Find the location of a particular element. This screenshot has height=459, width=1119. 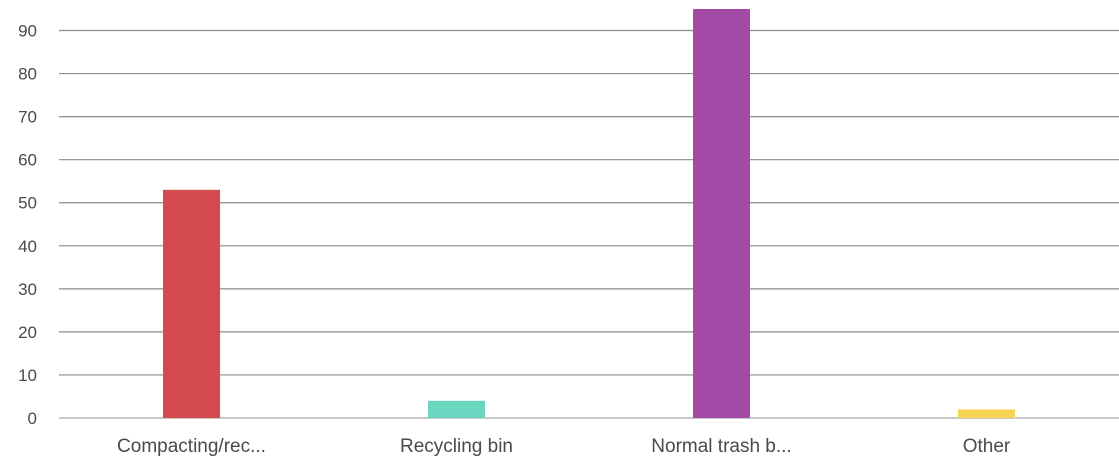

y-tick-label: 40 is located at coordinates (27, 246).